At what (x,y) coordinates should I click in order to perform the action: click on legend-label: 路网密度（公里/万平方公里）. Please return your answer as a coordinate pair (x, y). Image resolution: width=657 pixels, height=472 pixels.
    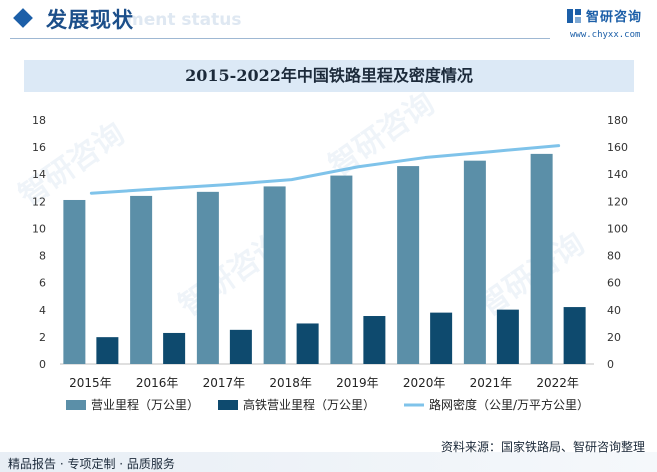
    Looking at the image, I should click on (509, 404).